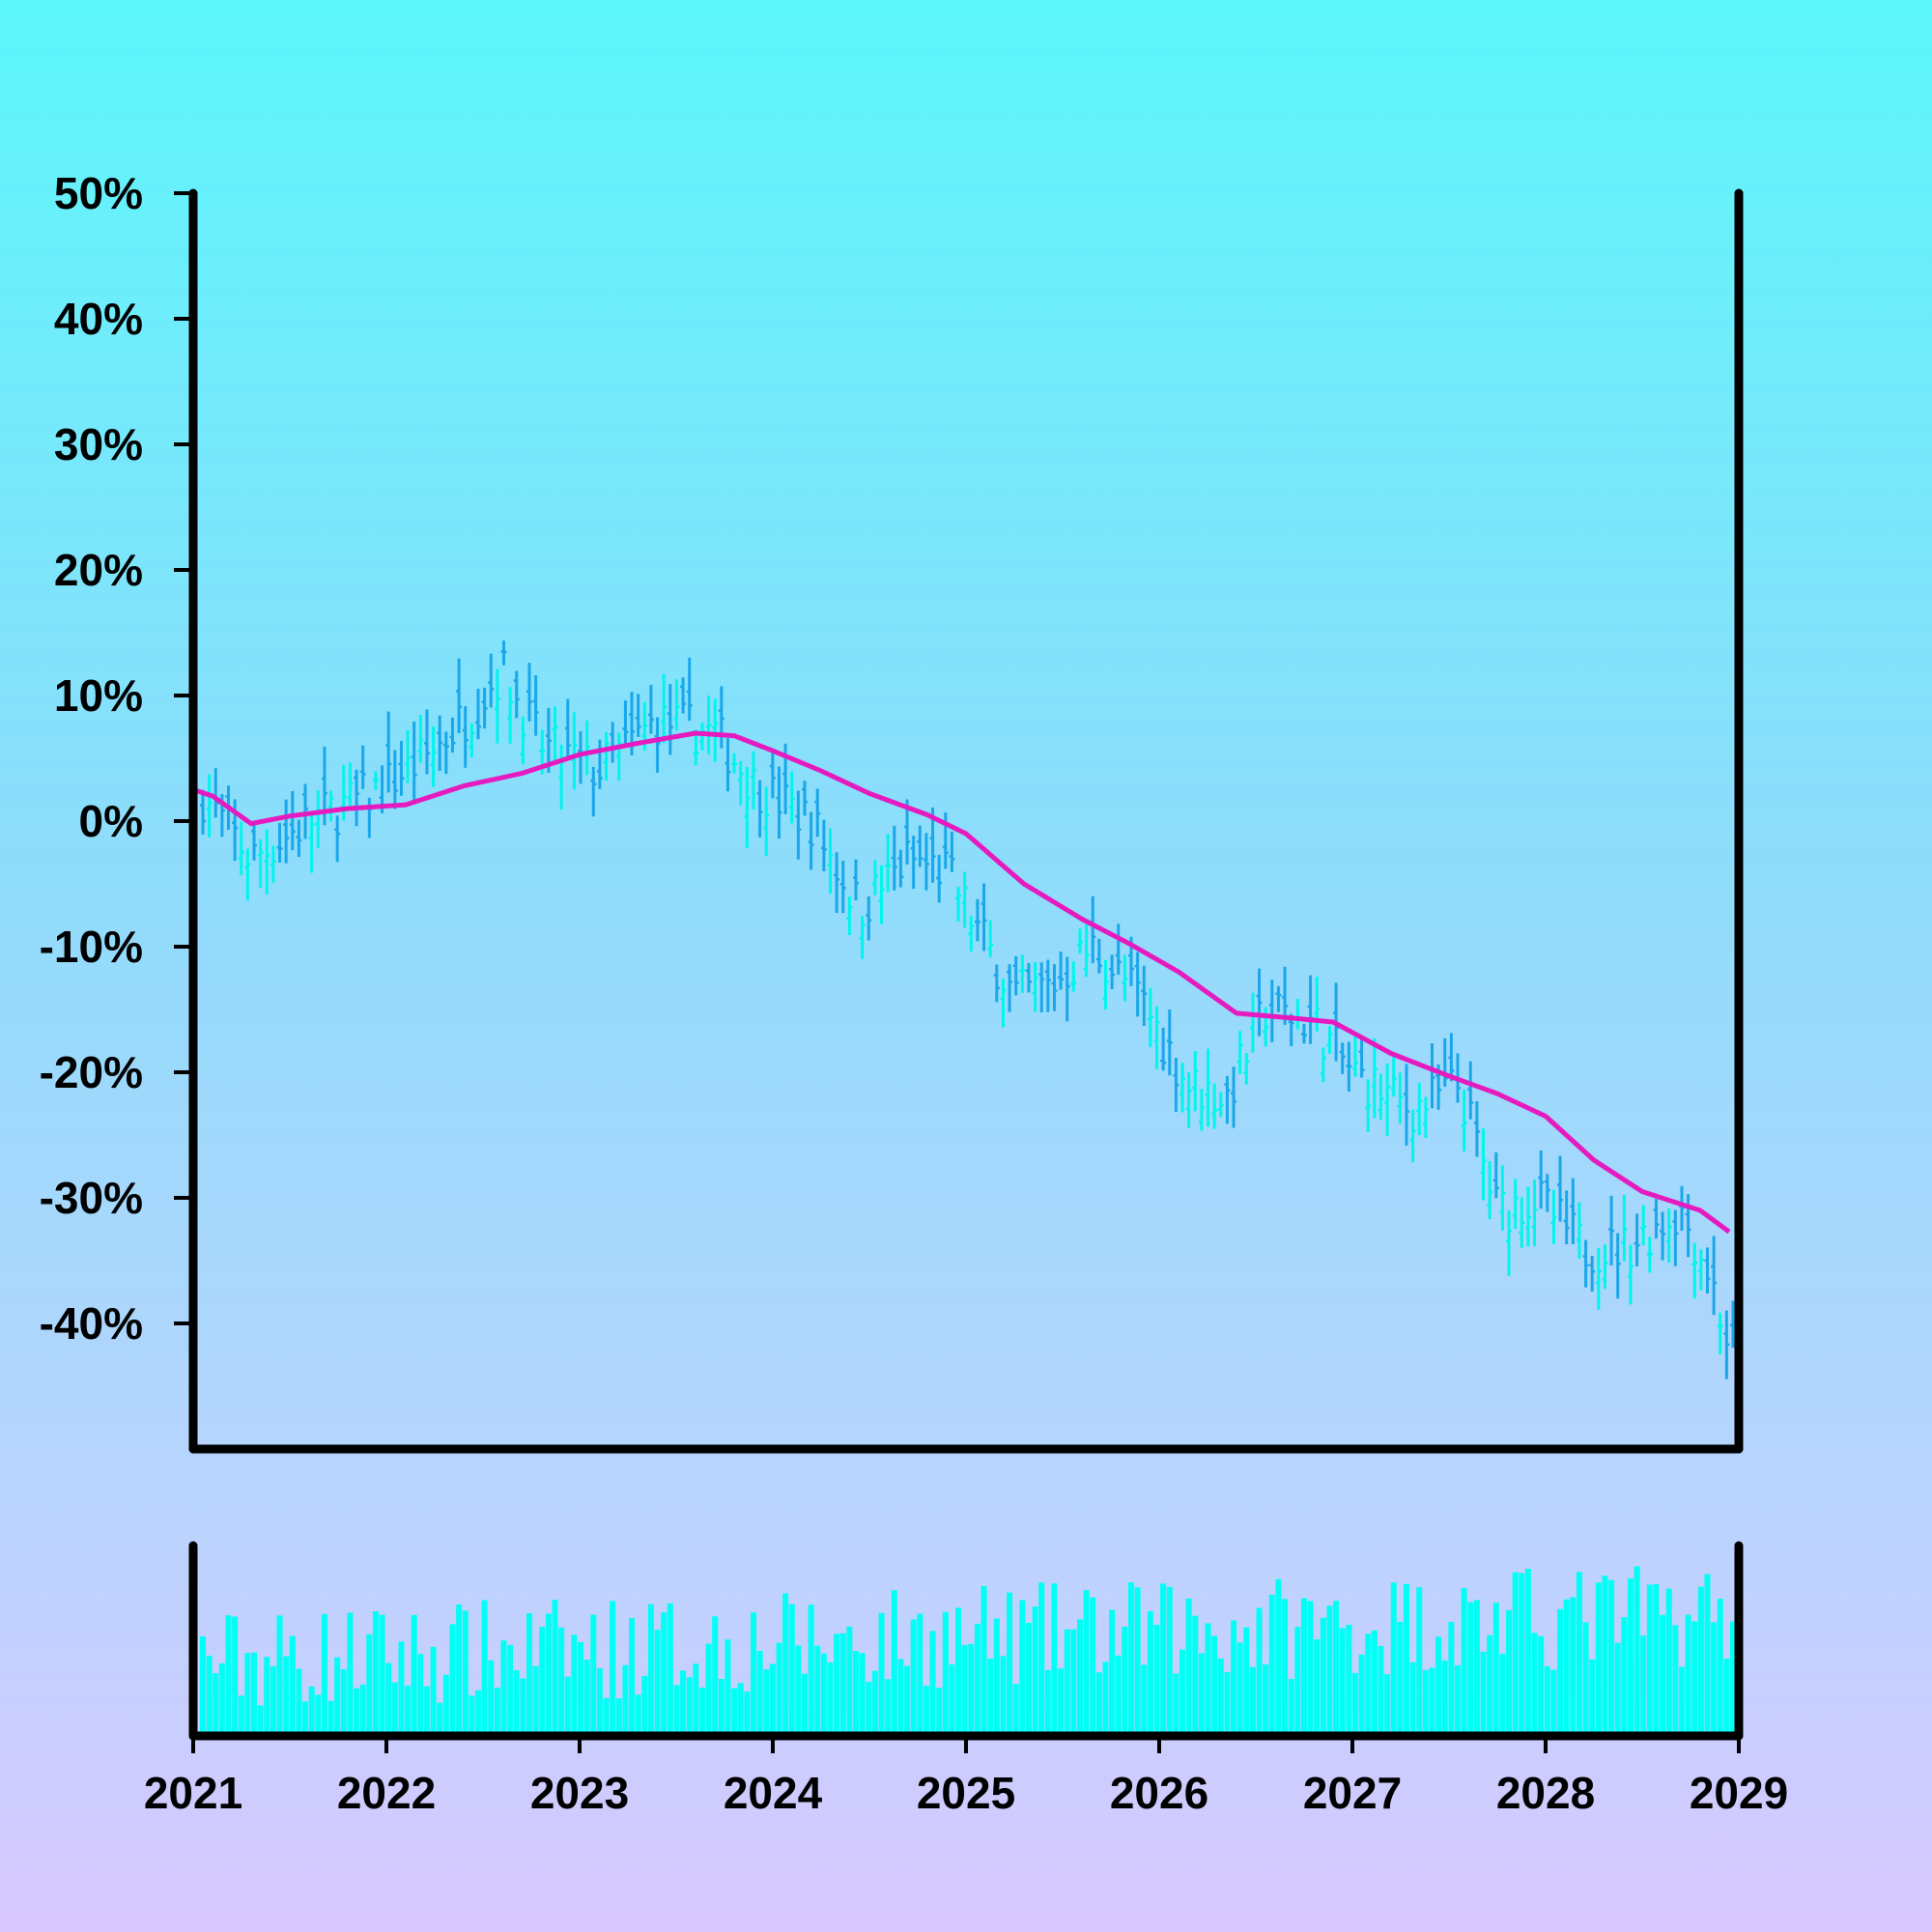  What do you see at coordinates (111, 821) in the screenshot?
I see `y-tick-label: 0%` at bounding box center [111, 821].